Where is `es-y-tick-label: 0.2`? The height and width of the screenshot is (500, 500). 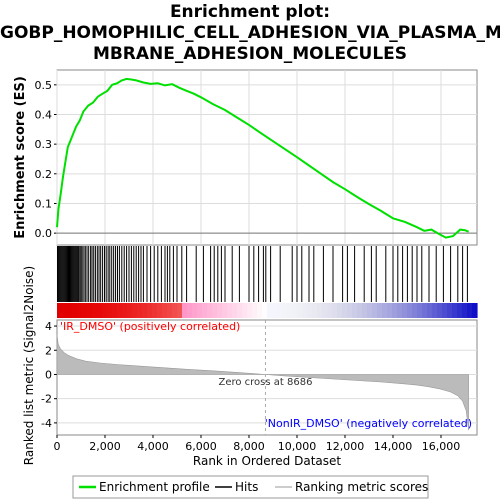 es-y-tick-label: 0.2 is located at coordinates (44, 174).